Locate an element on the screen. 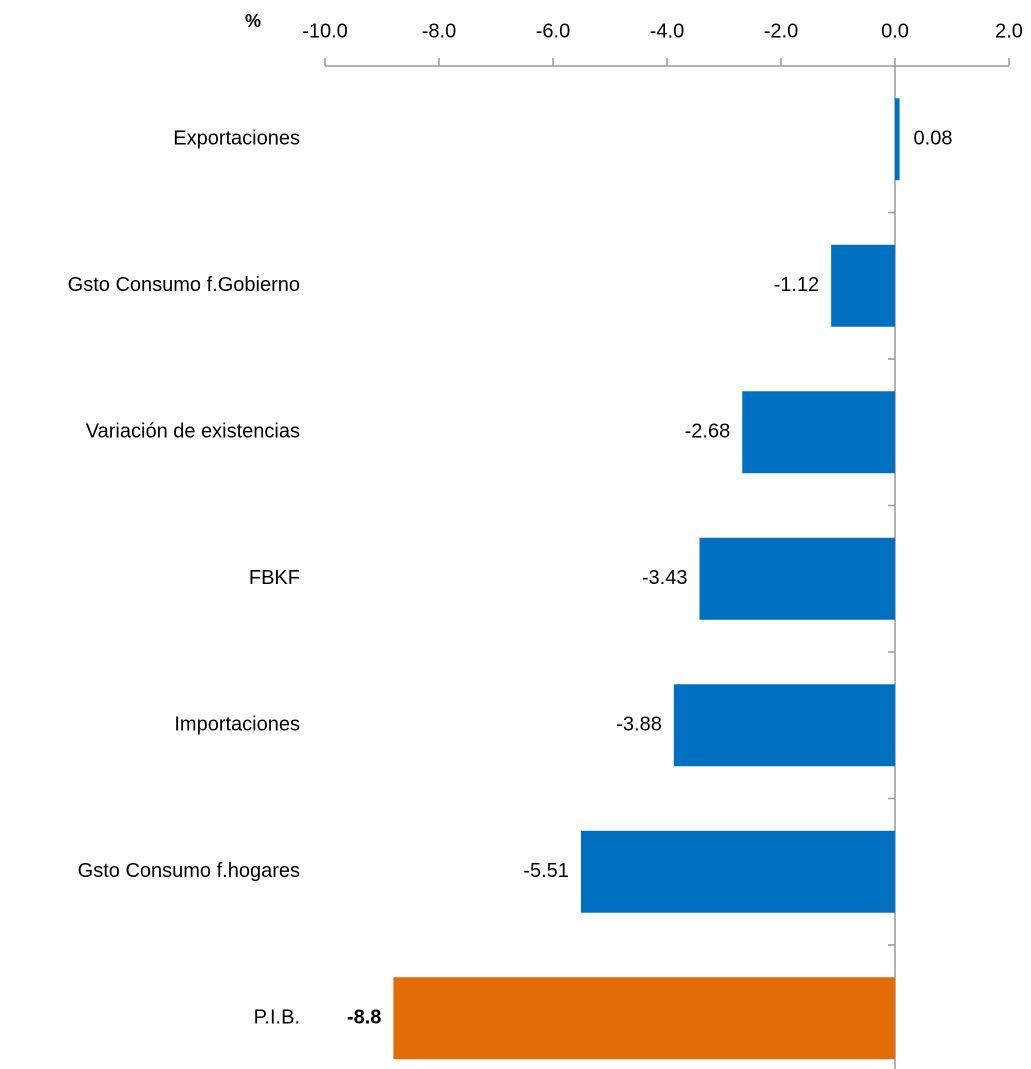 This screenshot has width=1031, height=1069. value-label: -1.12 is located at coordinates (797, 285).